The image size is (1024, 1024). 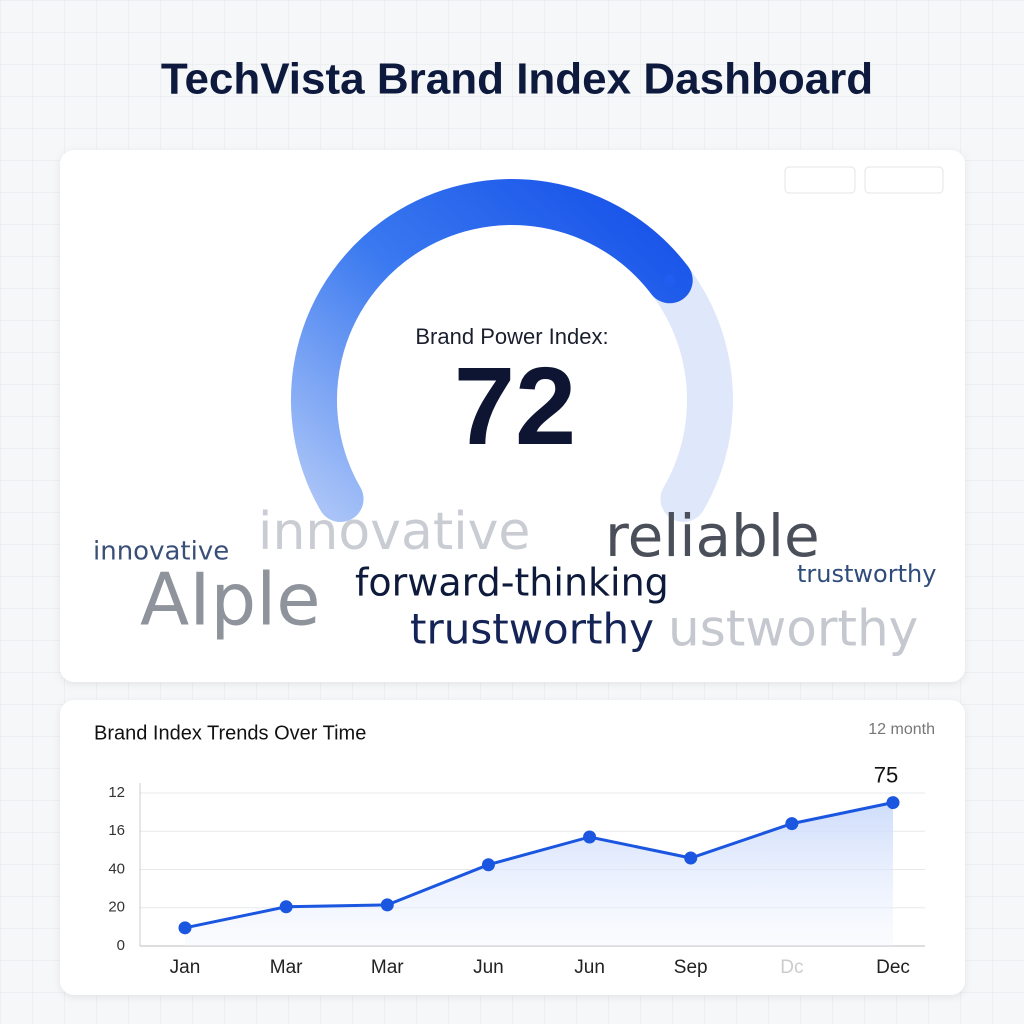 What do you see at coordinates (230, 600) in the screenshot?
I see `cloud-word: AIple` at bounding box center [230, 600].